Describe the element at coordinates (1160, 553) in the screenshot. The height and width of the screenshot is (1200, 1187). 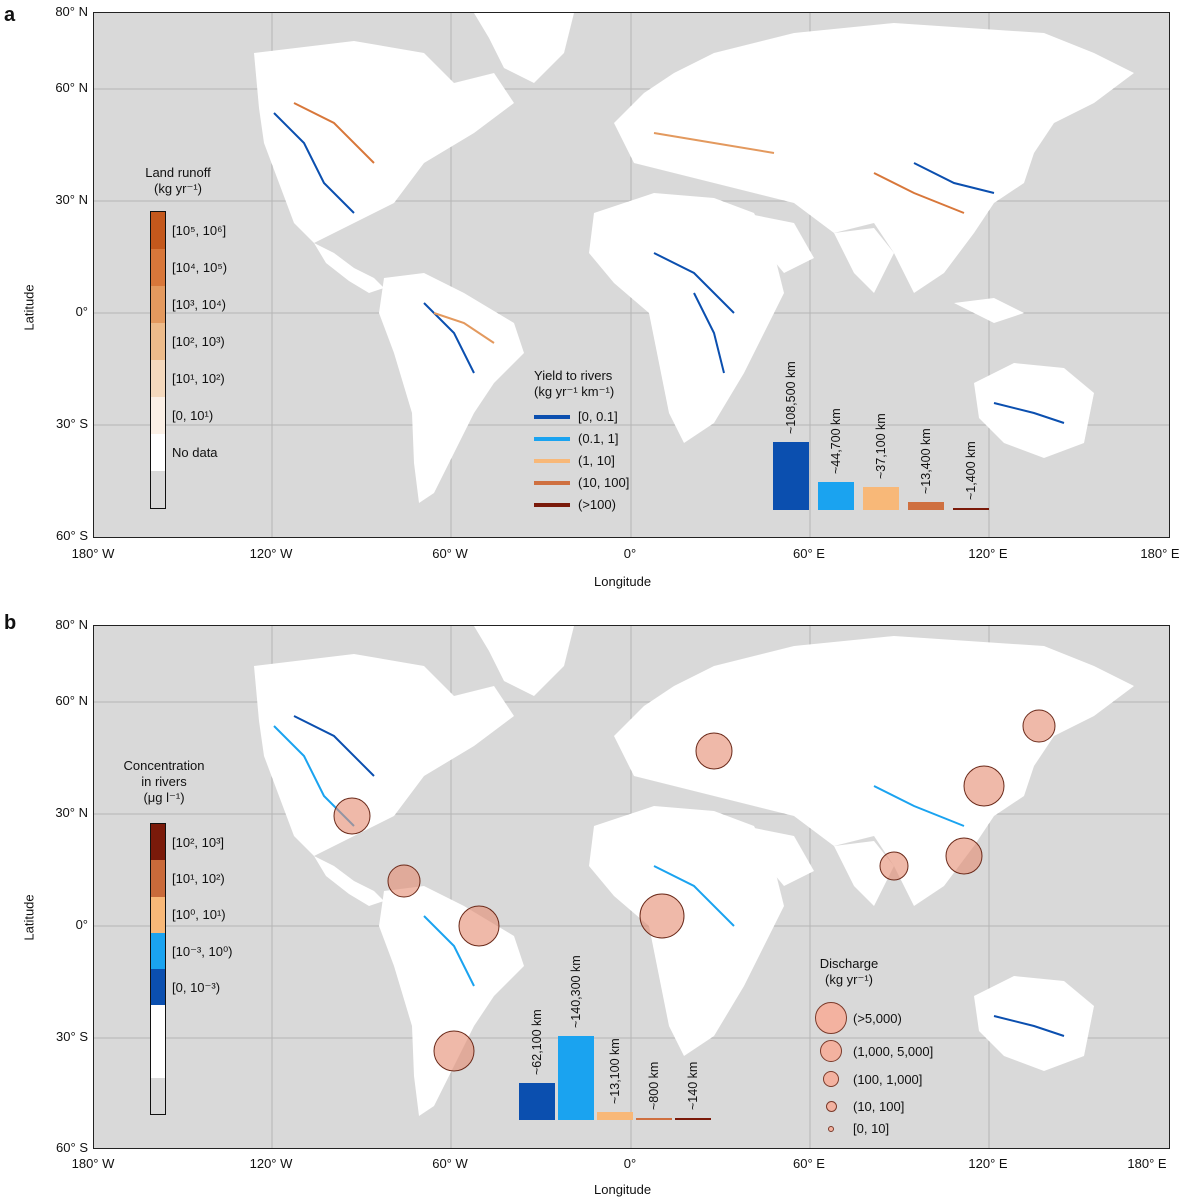
I see `panel-a-lon-tick: 180° E` at that location.